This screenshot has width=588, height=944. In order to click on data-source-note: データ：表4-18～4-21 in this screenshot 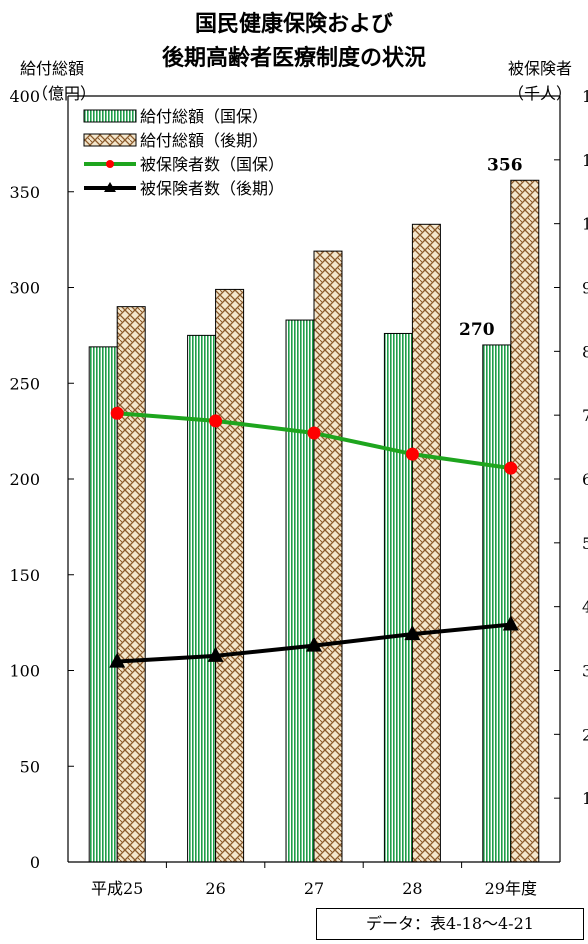, I will do `click(450, 924)`.